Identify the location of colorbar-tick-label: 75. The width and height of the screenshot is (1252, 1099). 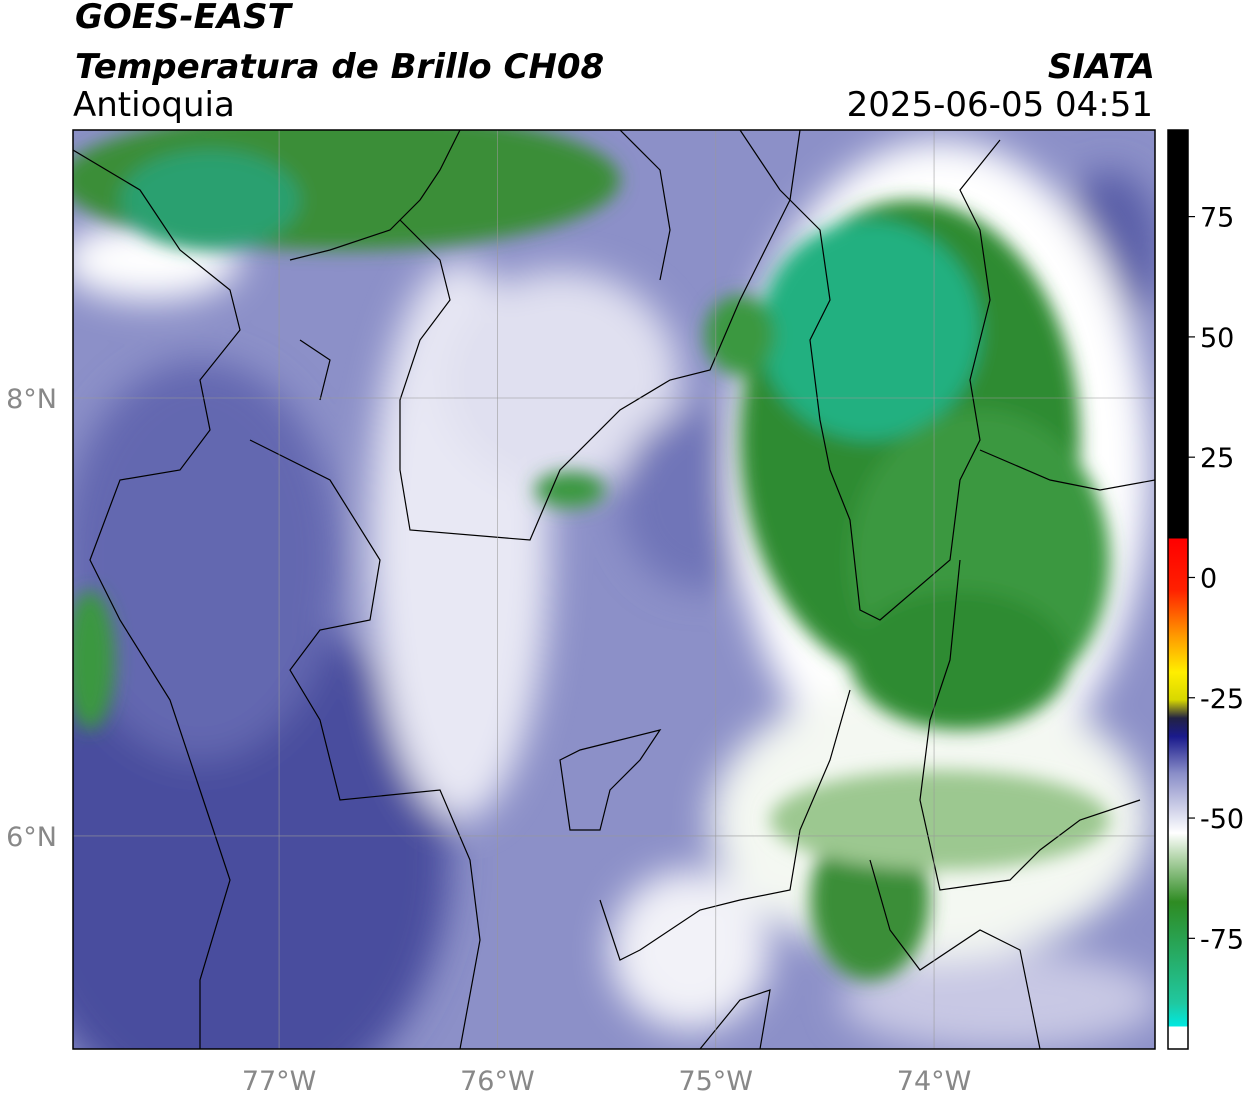
(1217, 218).